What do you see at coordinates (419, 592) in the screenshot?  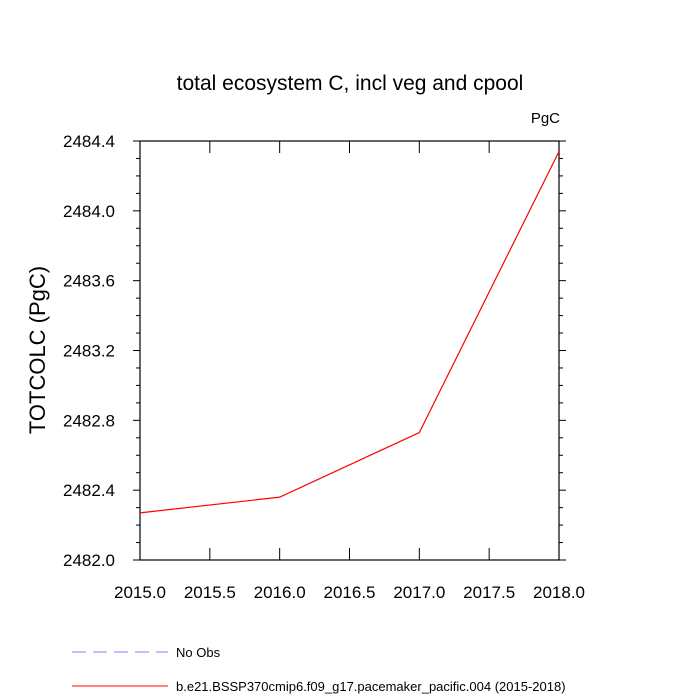 I see `x-tick-label: 2017.0` at bounding box center [419, 592].